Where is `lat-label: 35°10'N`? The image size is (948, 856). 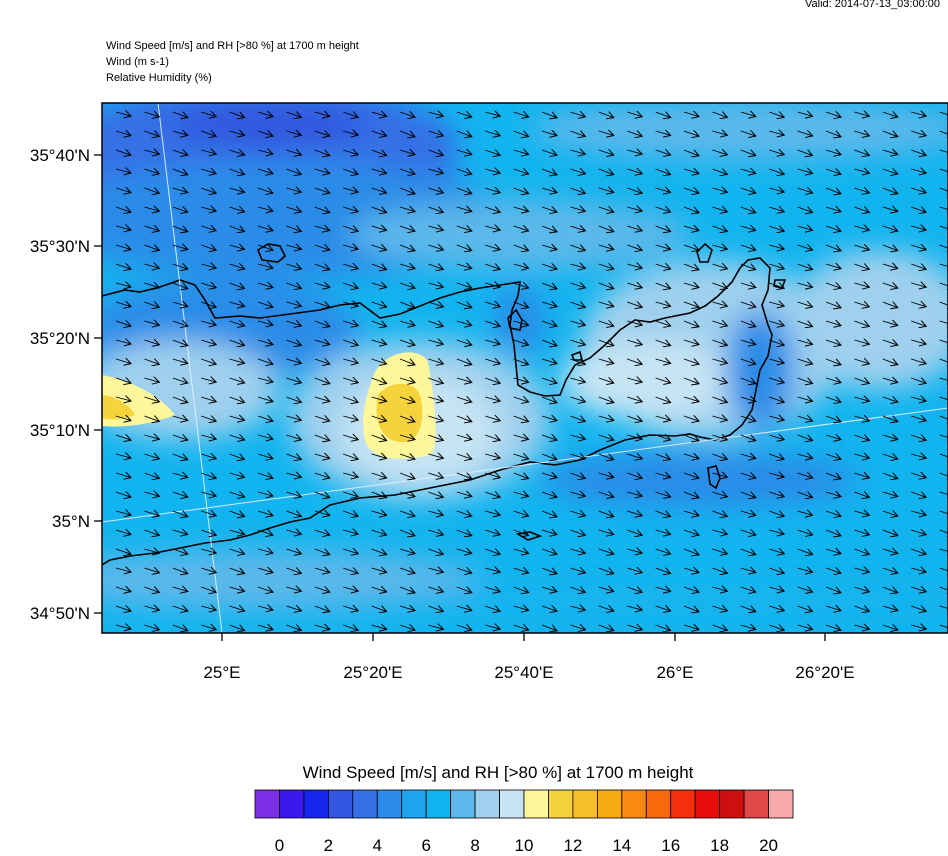
lat-label: 35°10'N is located at coordinates (60, 430).